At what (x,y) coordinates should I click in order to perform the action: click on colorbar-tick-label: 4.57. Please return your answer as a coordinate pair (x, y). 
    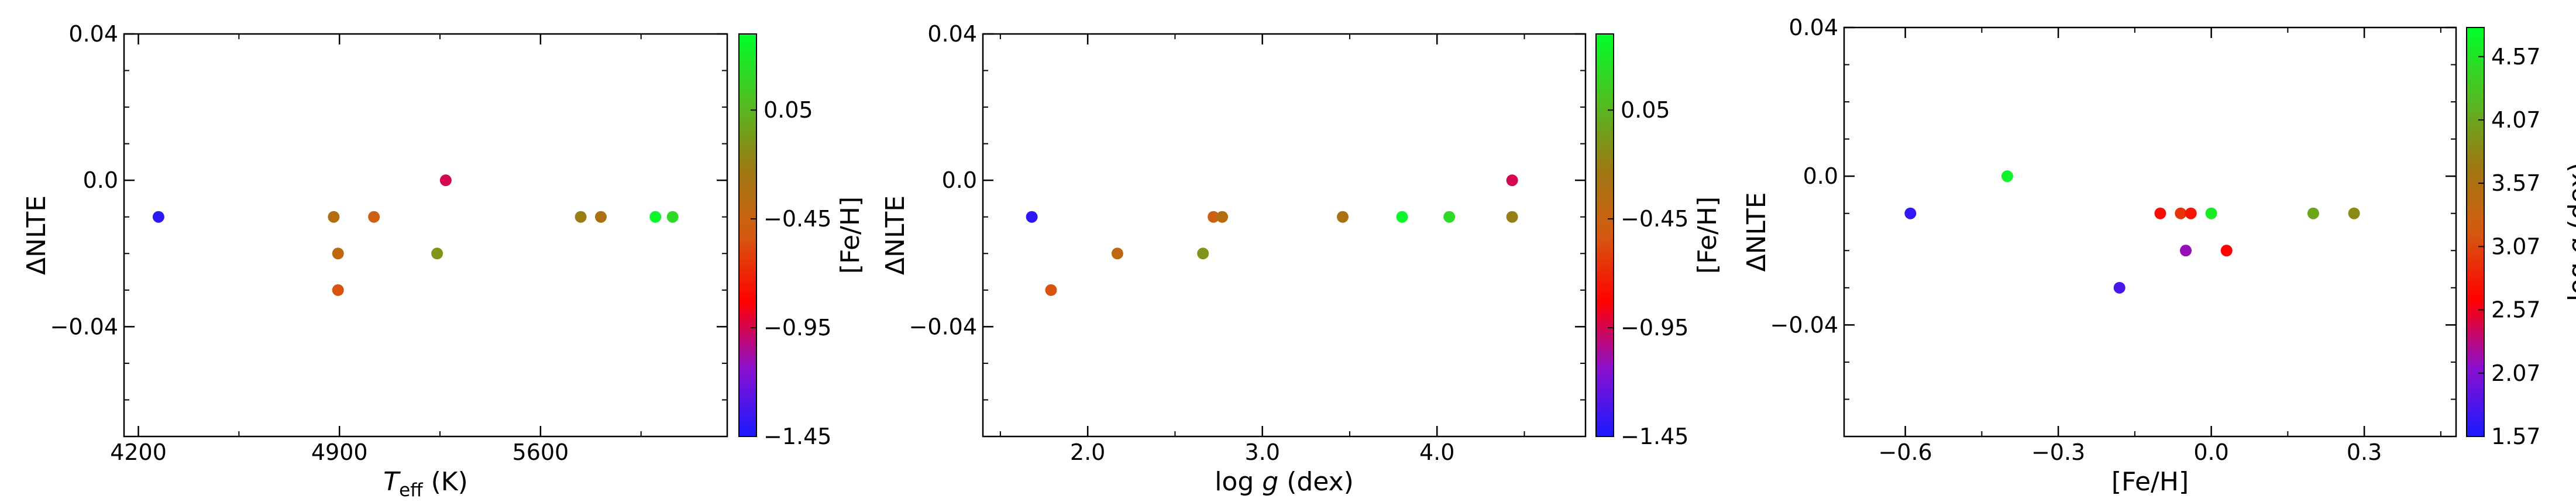
    Looking at the image, I should click on (2516, 57).